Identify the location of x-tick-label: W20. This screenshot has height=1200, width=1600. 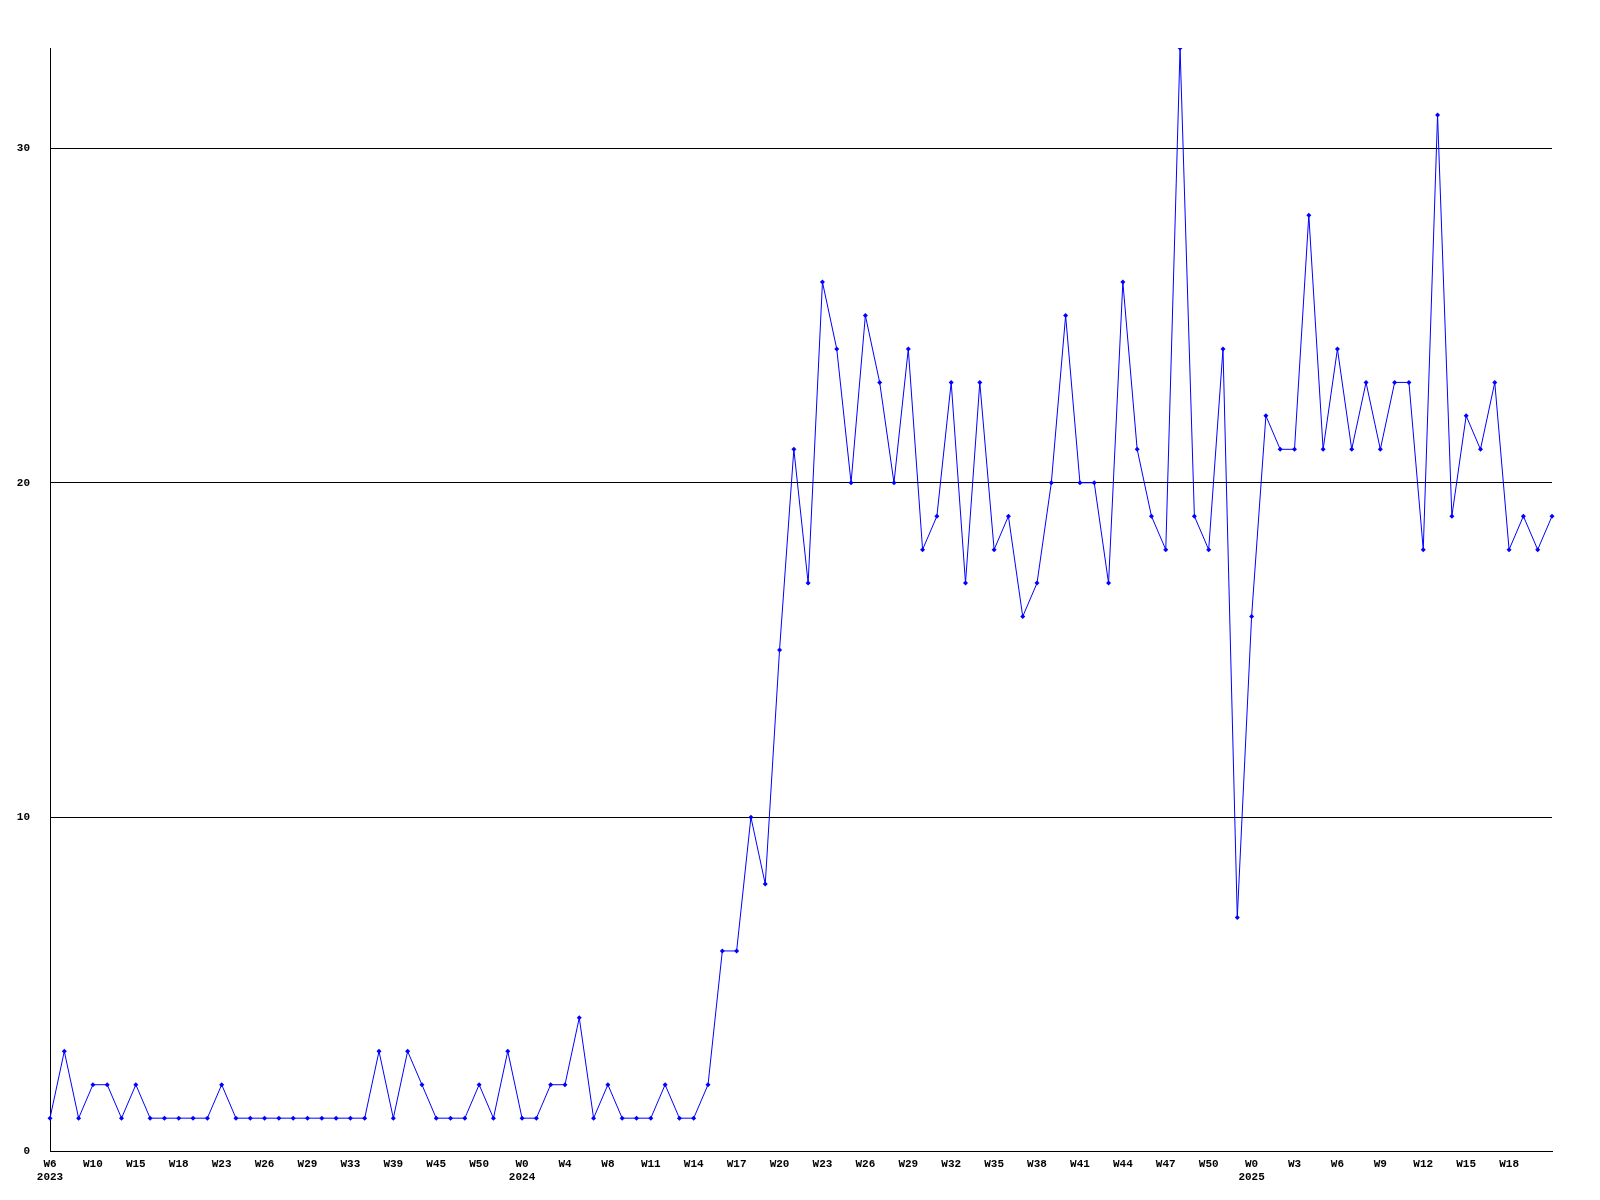
(779, 1163).